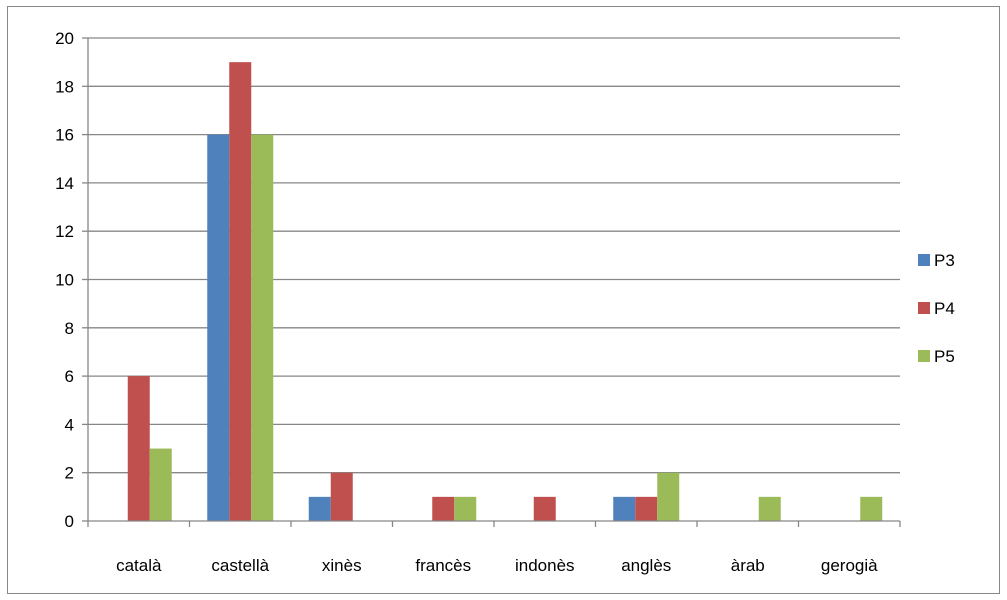 Image resolution: width=1007 pixels, height=600 pixels. What do you see at coordinates (69, 521) in the screenshot?
I see `y-tick-label: 0` at bounding box center [69, 521].